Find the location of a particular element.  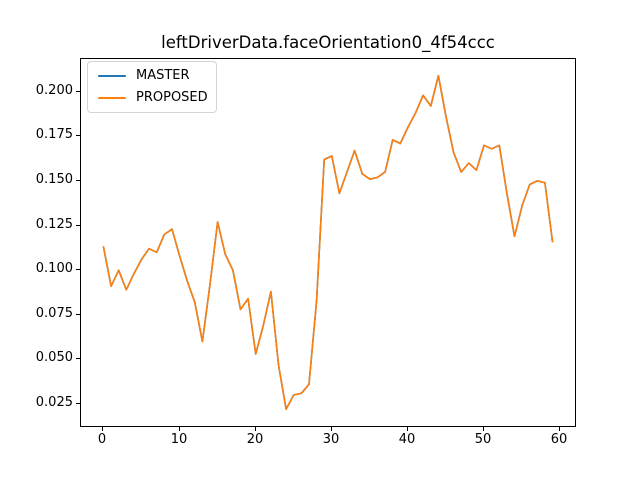

y-tick-label: 0.050 is located at coordinates (54, 357).